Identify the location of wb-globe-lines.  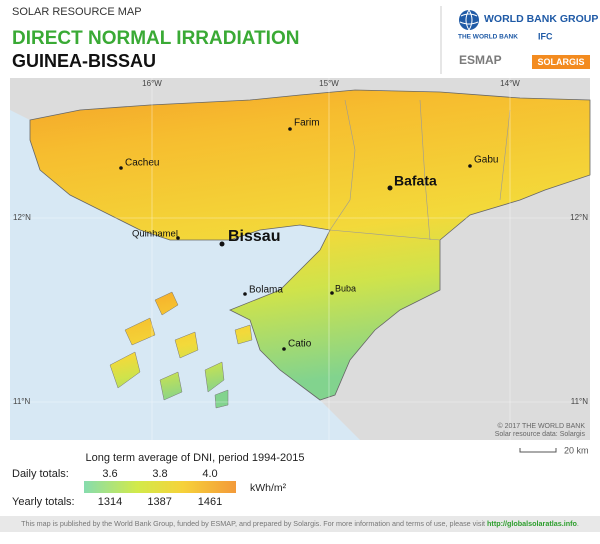
(469, 20).